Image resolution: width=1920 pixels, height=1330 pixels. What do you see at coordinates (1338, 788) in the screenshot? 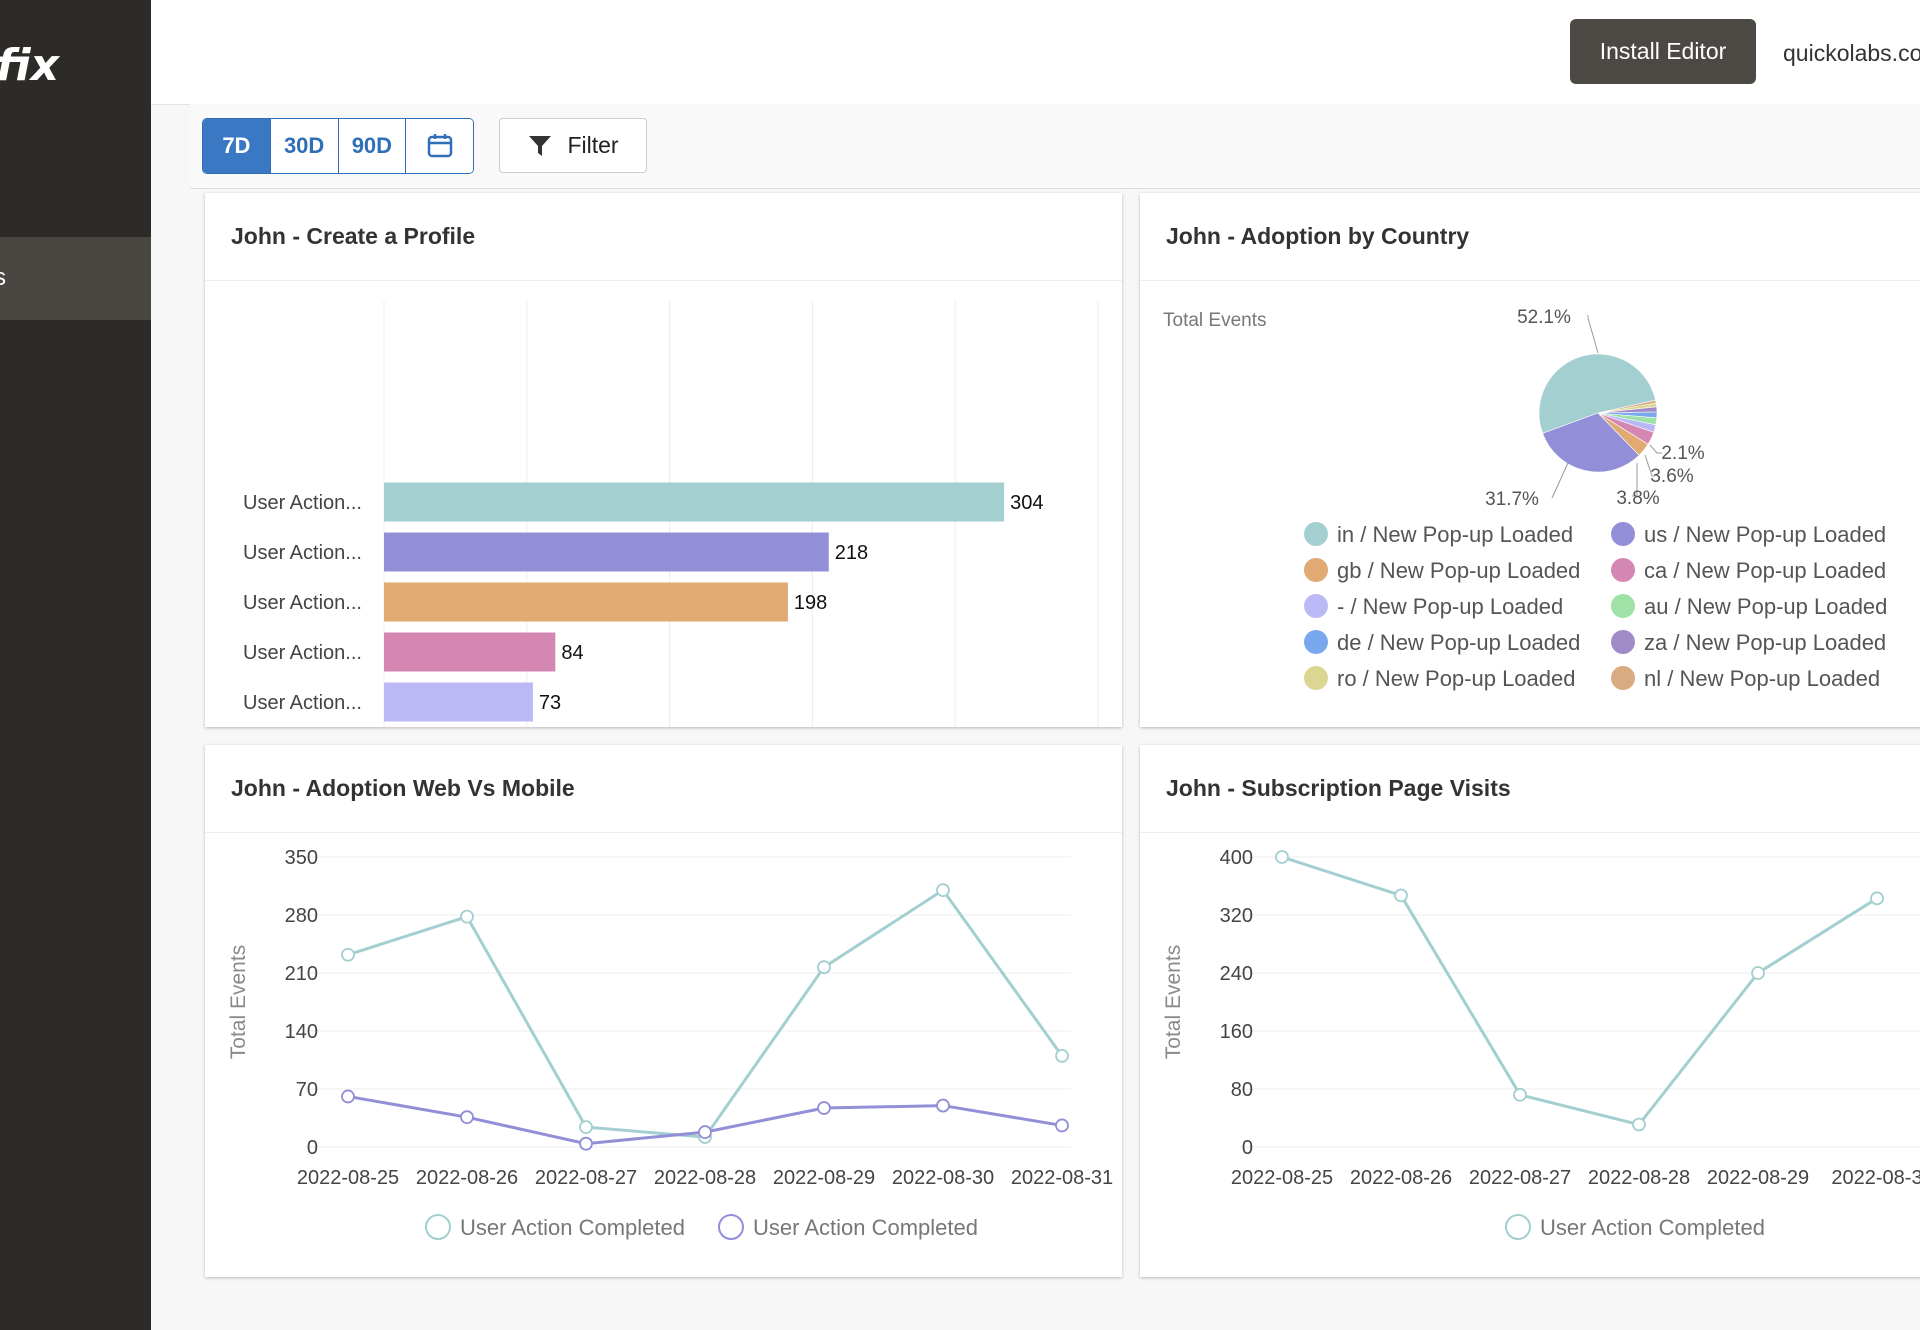
I see `card-title: John - Subscription Page Visits` at bounding box center [1338, 788].